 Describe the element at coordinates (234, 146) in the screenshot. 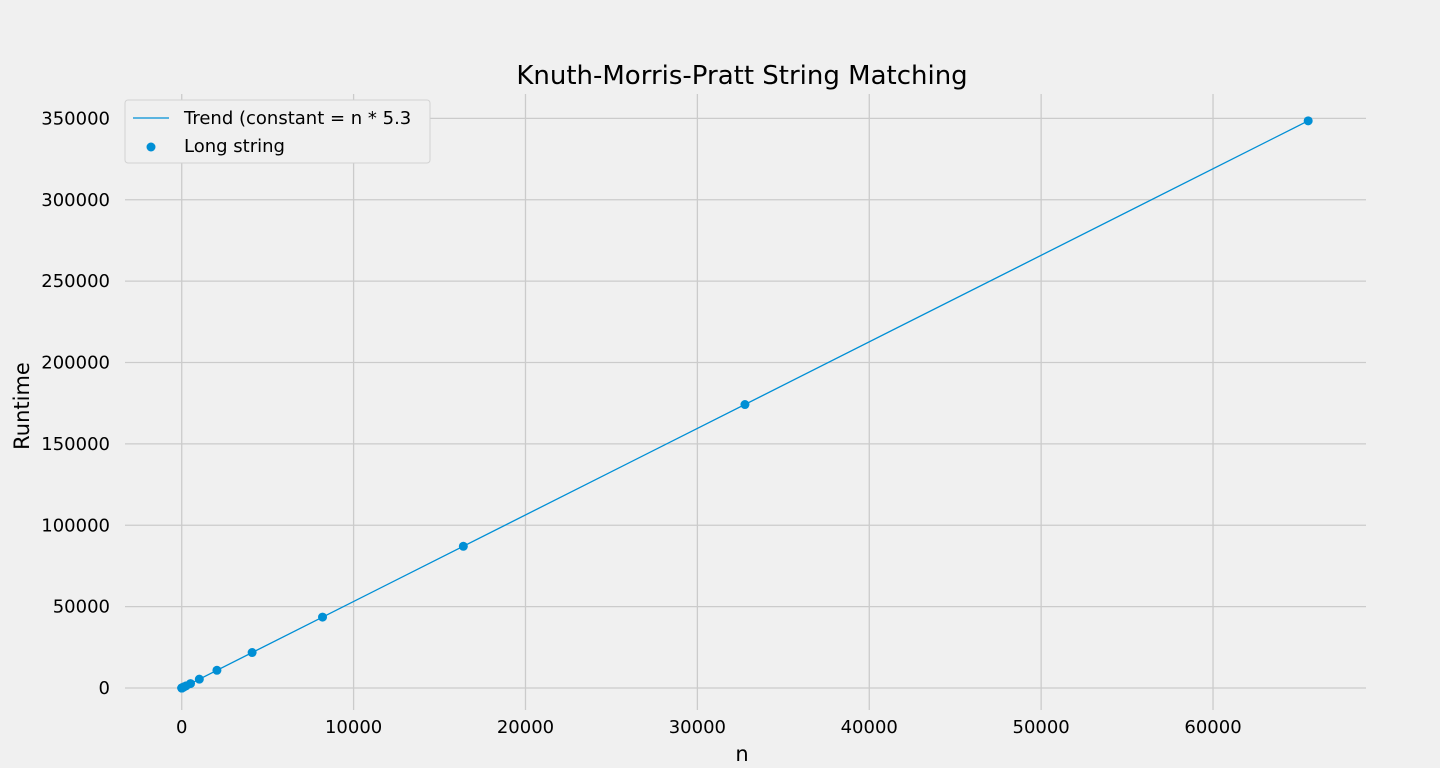

I see `legend-long-string-label: Long string` at that location.